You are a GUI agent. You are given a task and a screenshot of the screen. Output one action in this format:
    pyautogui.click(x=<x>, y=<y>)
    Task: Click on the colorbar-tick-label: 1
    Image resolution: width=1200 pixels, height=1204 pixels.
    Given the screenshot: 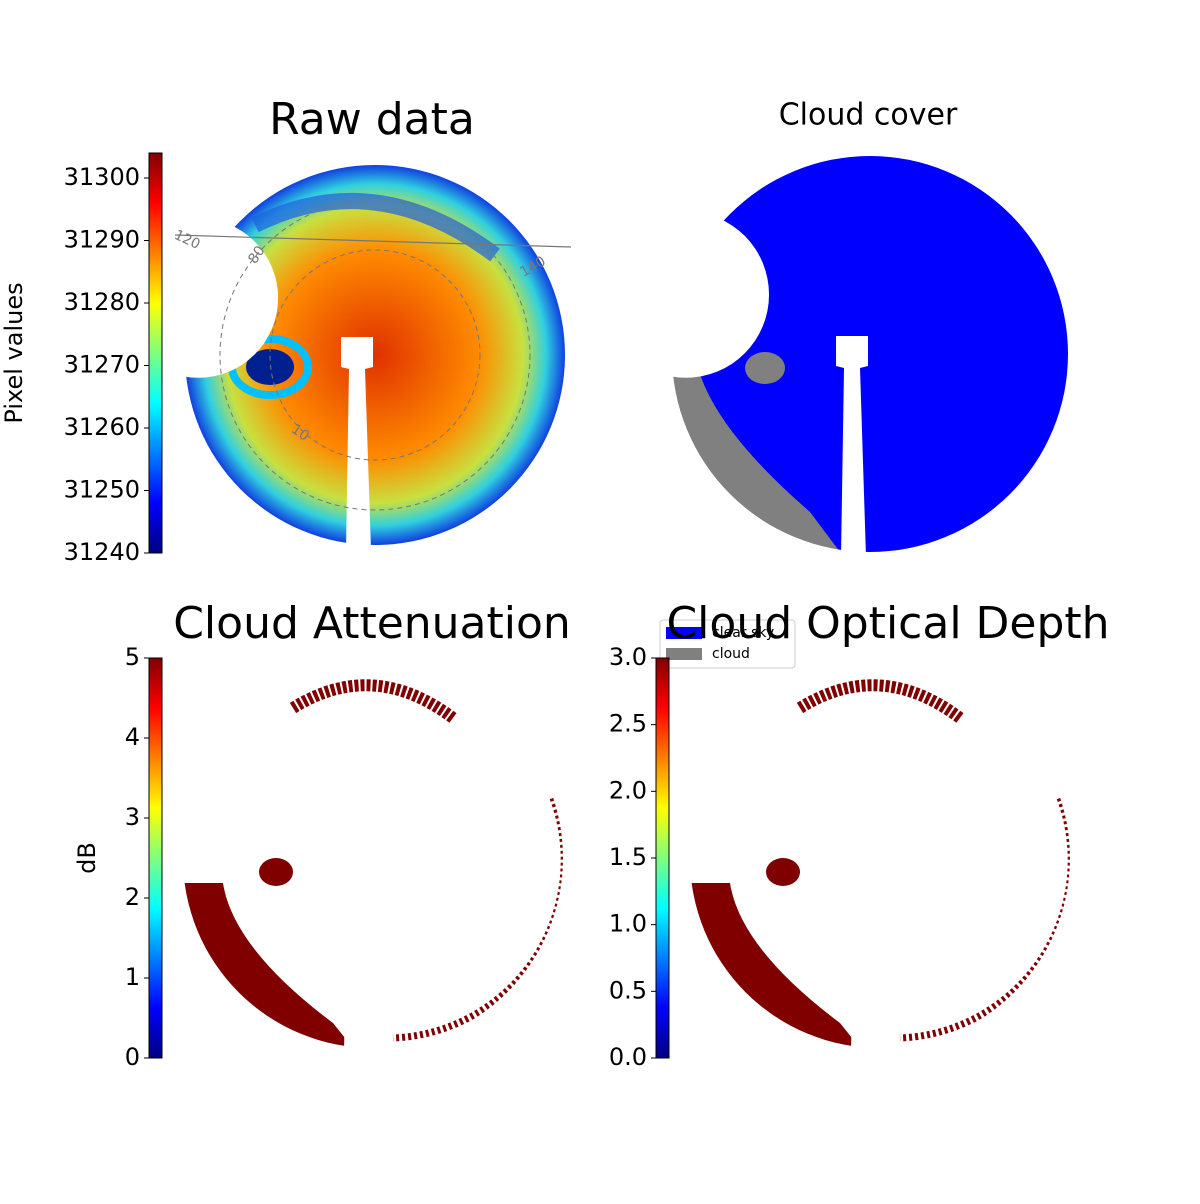 What is the action you would take?
    pyautogui.click(x=132, y=977)
    